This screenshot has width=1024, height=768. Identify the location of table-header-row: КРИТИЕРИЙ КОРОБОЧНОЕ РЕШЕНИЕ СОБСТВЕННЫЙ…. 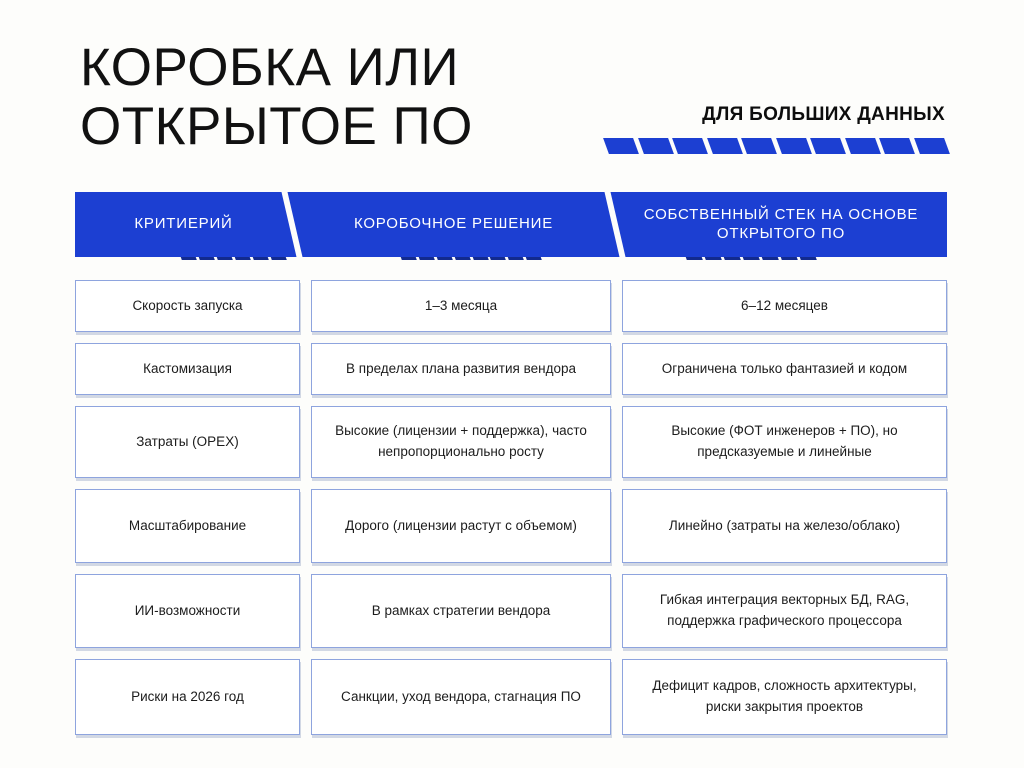
(511, 224).